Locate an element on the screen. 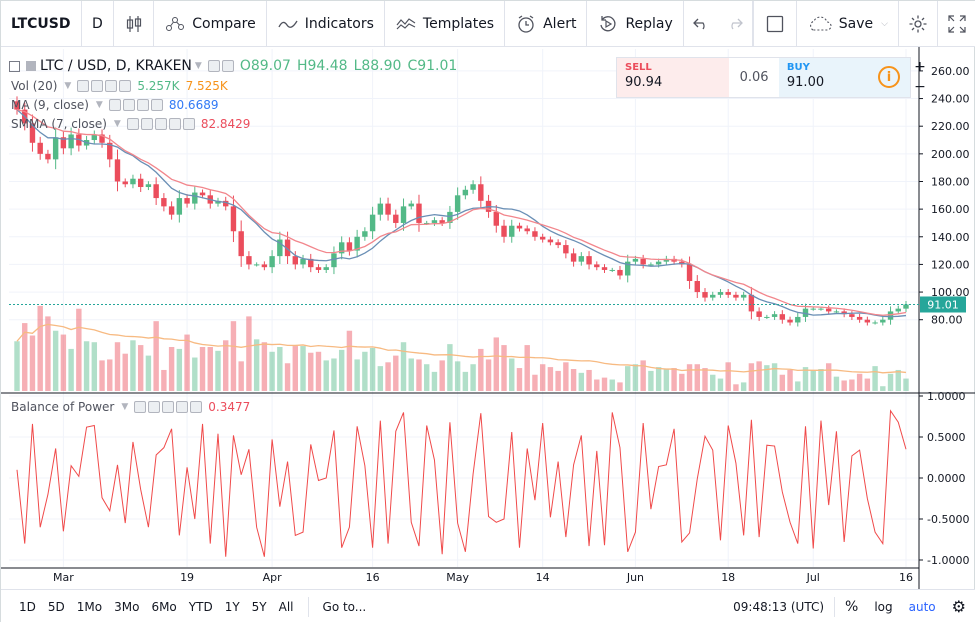 This screenshot has width=975, height=622. clock-text: 09:48:13 (UTC) is located at coordinates (779, 606).